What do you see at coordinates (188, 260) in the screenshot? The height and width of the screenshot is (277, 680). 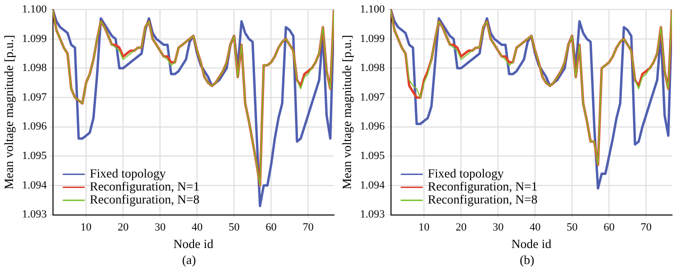 I see `text: (a)` at bounding box center [188, 260].